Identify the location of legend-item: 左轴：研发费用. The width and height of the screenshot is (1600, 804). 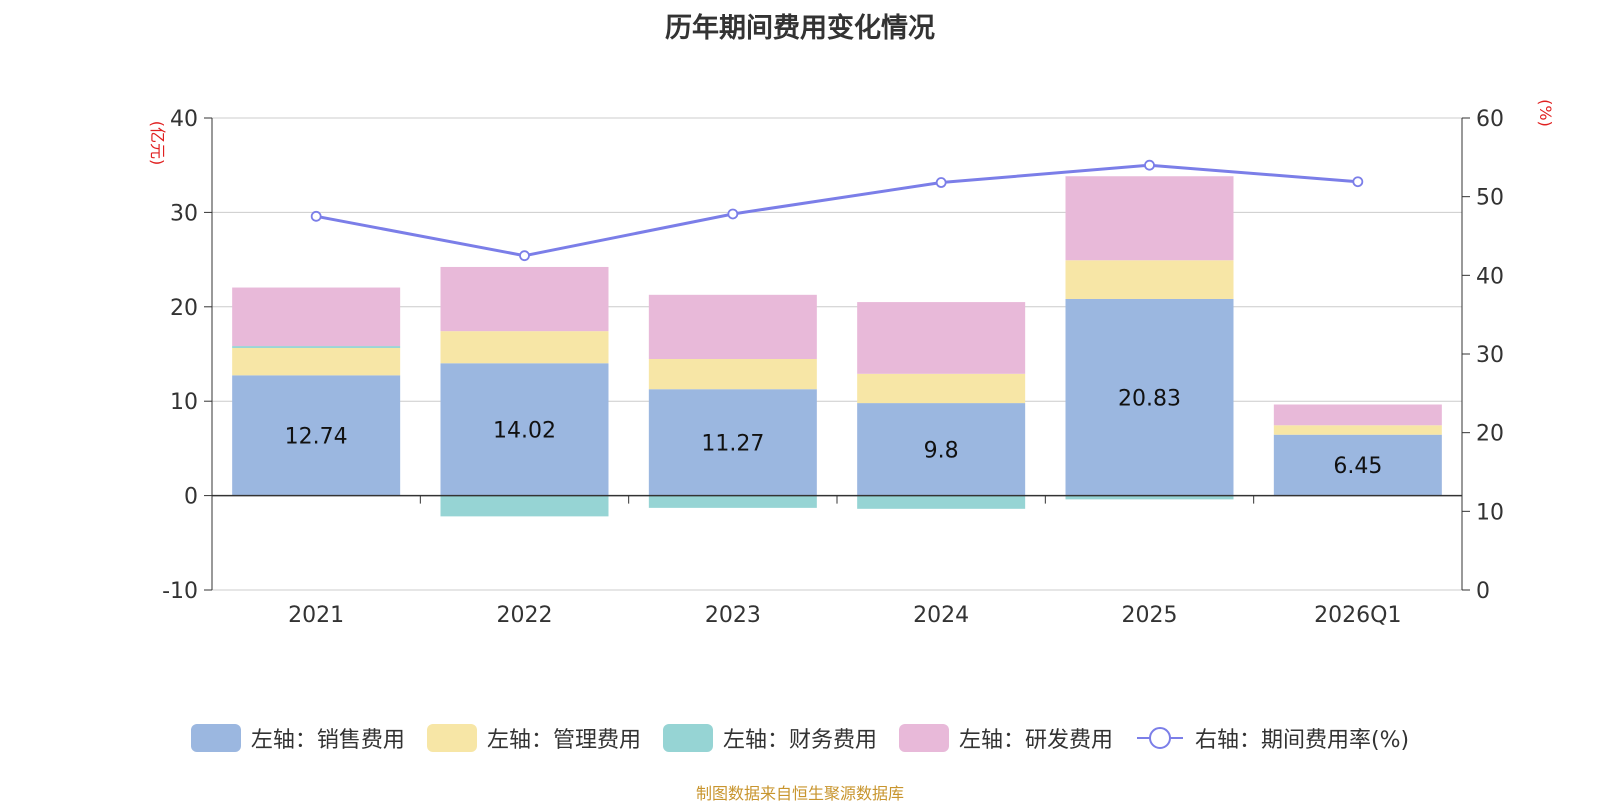
(1005, 738).